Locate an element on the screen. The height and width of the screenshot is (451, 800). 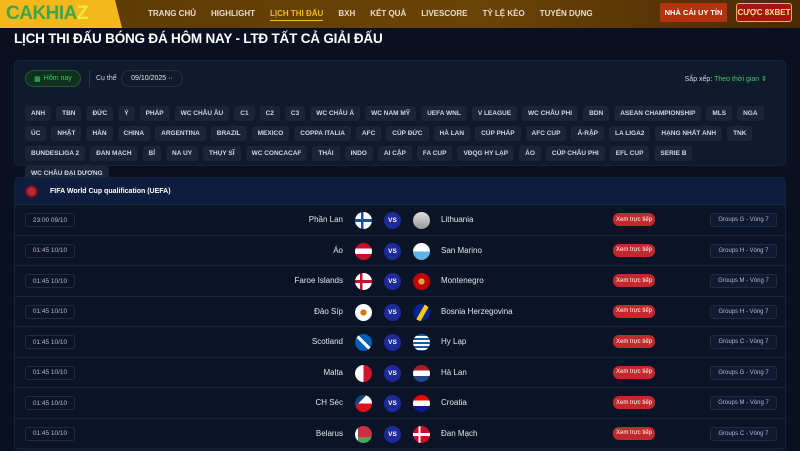
league-tag: NGA is located at coordinates (750, 113).